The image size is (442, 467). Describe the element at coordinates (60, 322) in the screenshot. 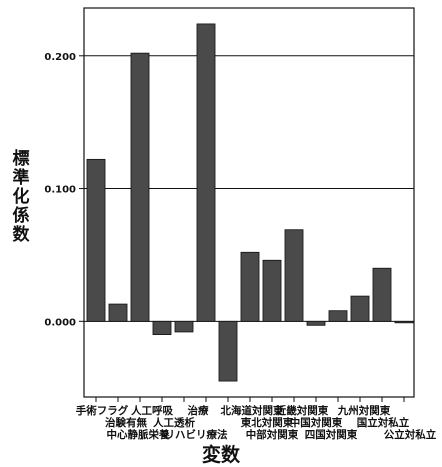

I see `y-tick-label: 0.000` at that location.